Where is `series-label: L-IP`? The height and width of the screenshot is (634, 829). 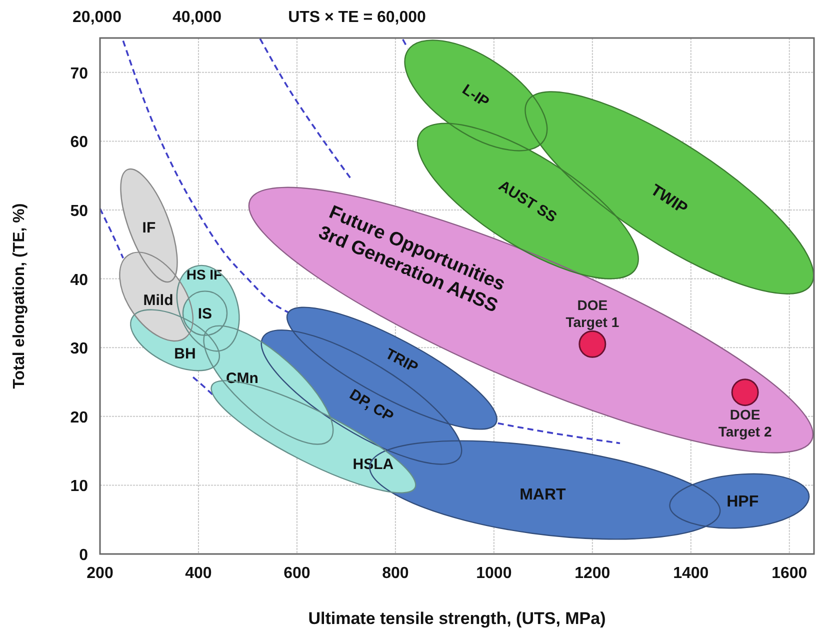 series-label: L-IP is located at coordinates (475, 96).